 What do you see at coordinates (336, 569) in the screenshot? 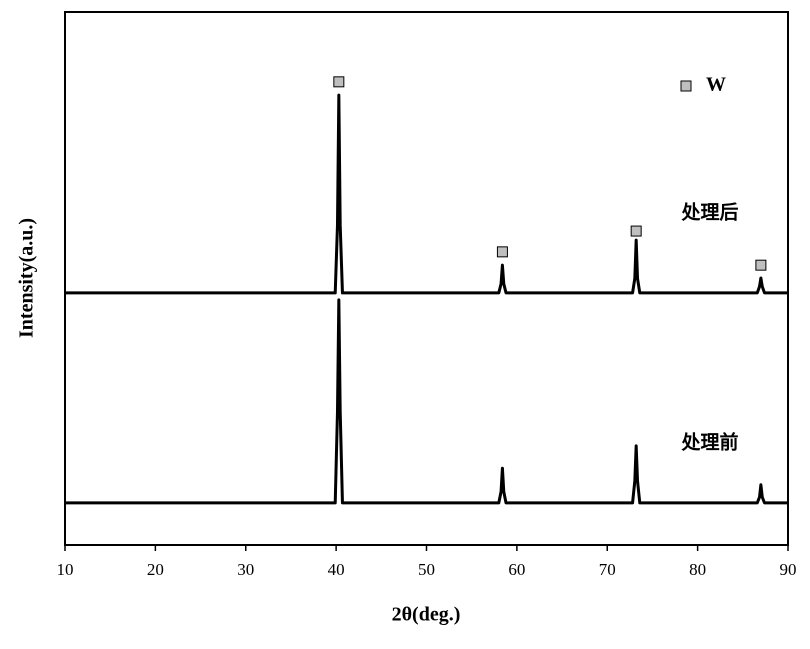
I see `x-tick-label: 40` at bounding box center [336, 569].